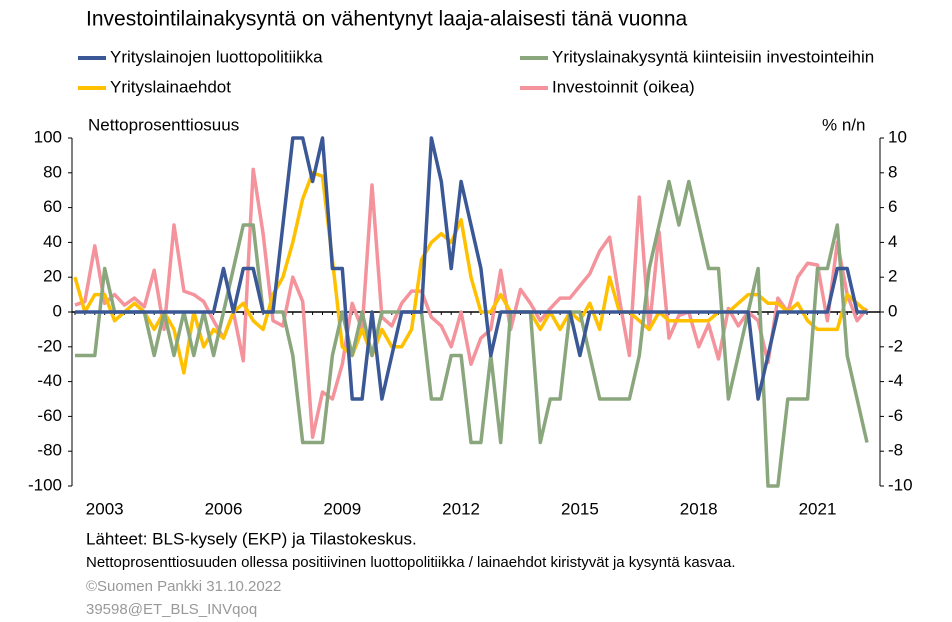  I want to click on y-tick-label: -80, so click(49, 450).